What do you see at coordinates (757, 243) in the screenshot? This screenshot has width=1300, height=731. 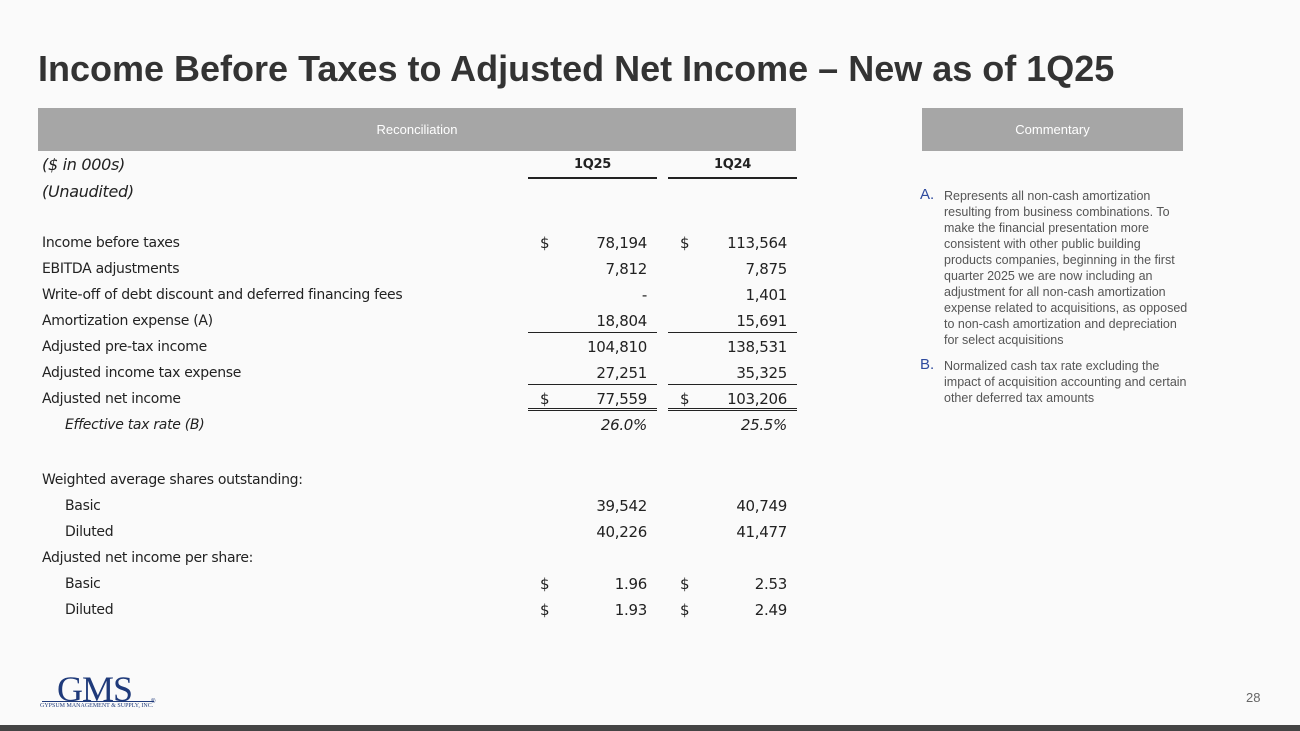 I see `cell-value: 113,564` at bounding box center [757, 243].